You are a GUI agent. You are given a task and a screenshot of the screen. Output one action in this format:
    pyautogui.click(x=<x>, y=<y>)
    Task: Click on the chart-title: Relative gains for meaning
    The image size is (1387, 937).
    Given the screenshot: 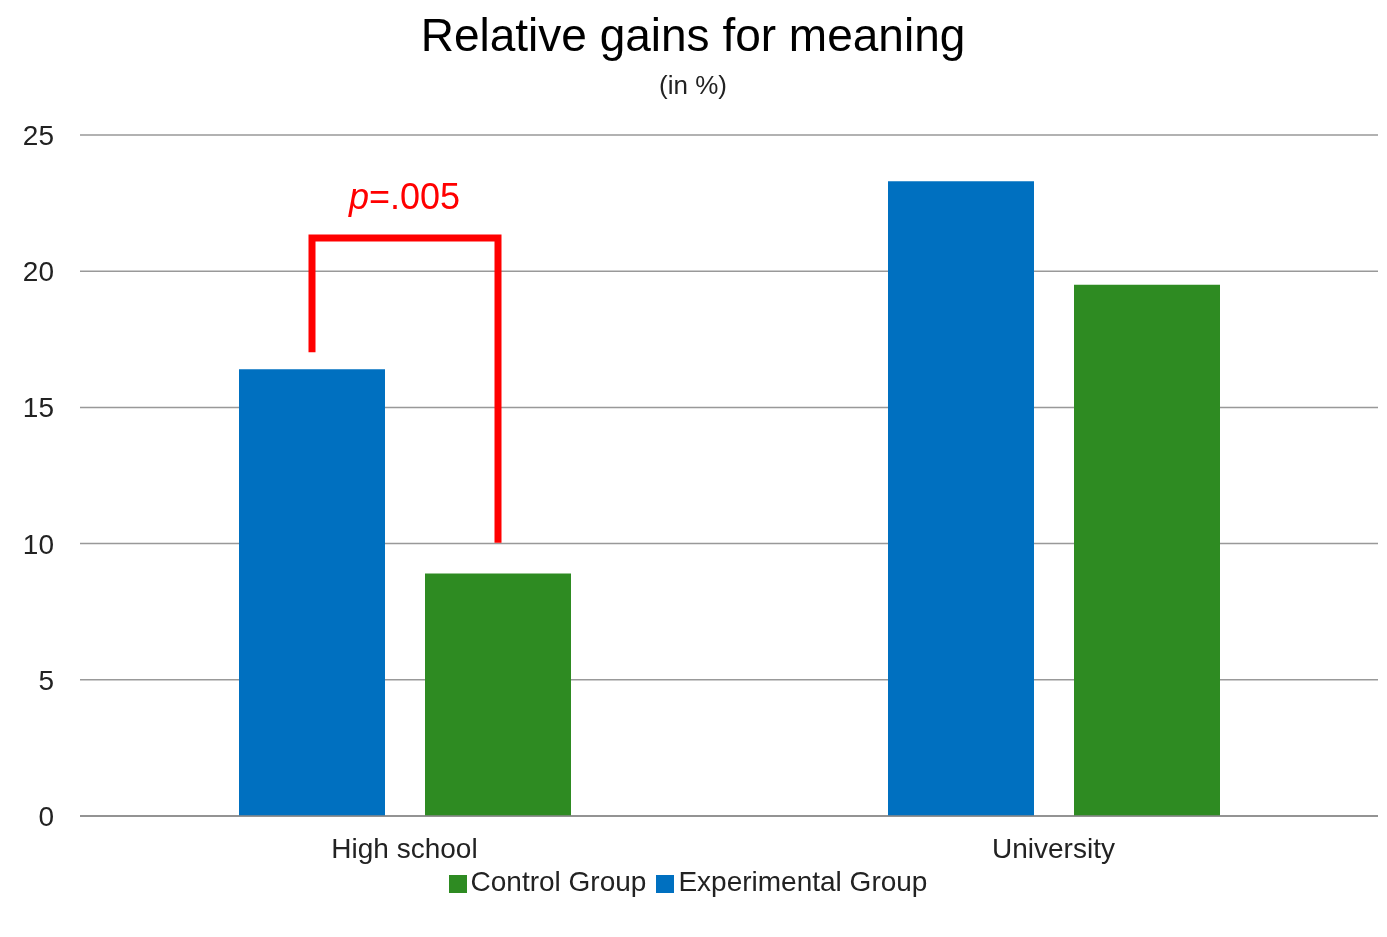 What is the action you would take?
    pyautogui.click(x=693, y=35)
    